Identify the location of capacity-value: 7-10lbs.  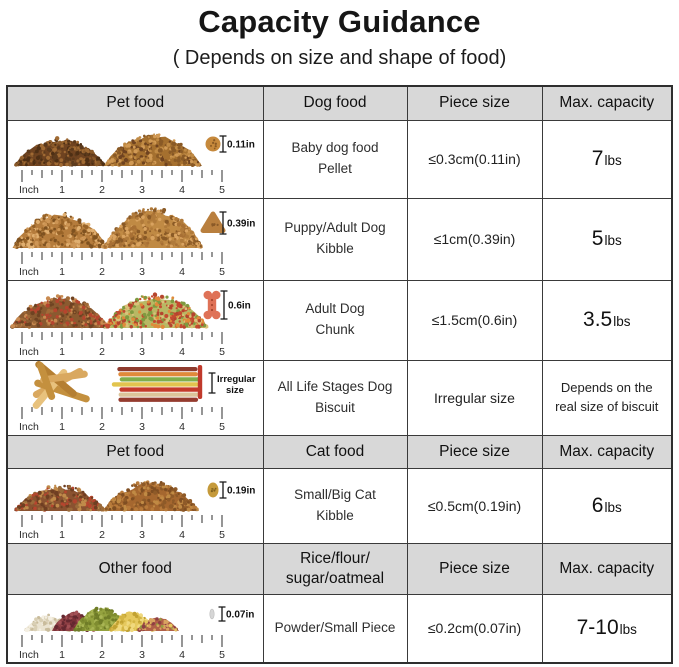
(607, 628).